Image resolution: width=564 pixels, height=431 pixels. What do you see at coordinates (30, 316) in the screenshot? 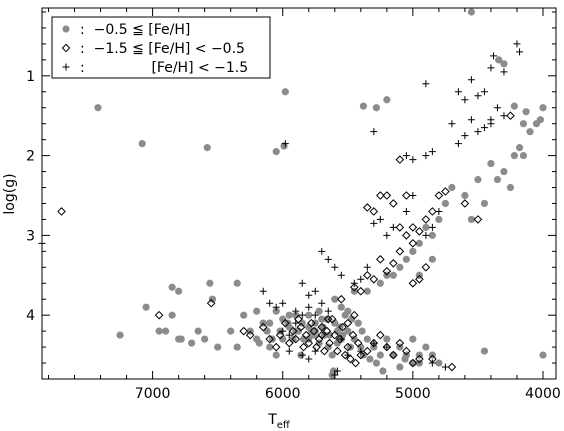
I see `y-tick-label: 4` at bounding box center [30, 316].